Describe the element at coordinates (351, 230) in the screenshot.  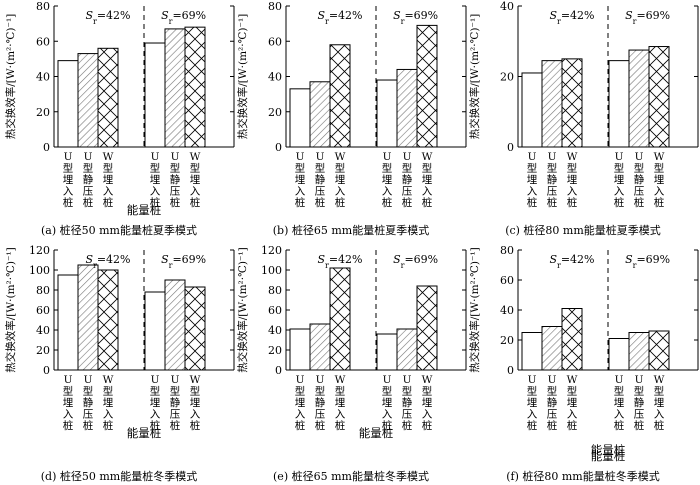
I see `panel-caption: (b) 桩径65 mm能量桩夏季模式` at that location.